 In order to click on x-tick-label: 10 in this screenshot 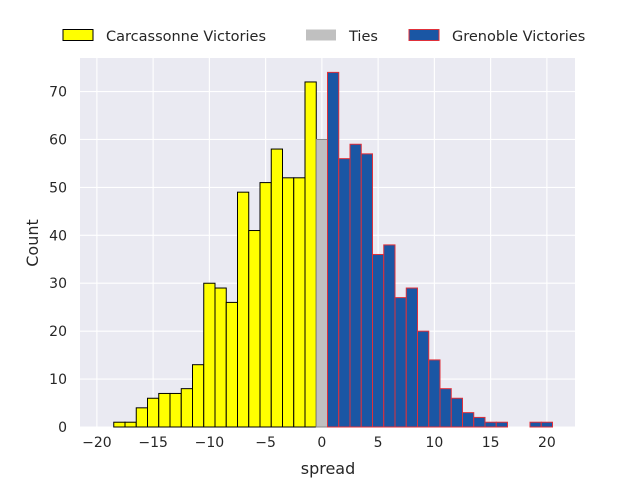, I will do `click(434, 443)`.